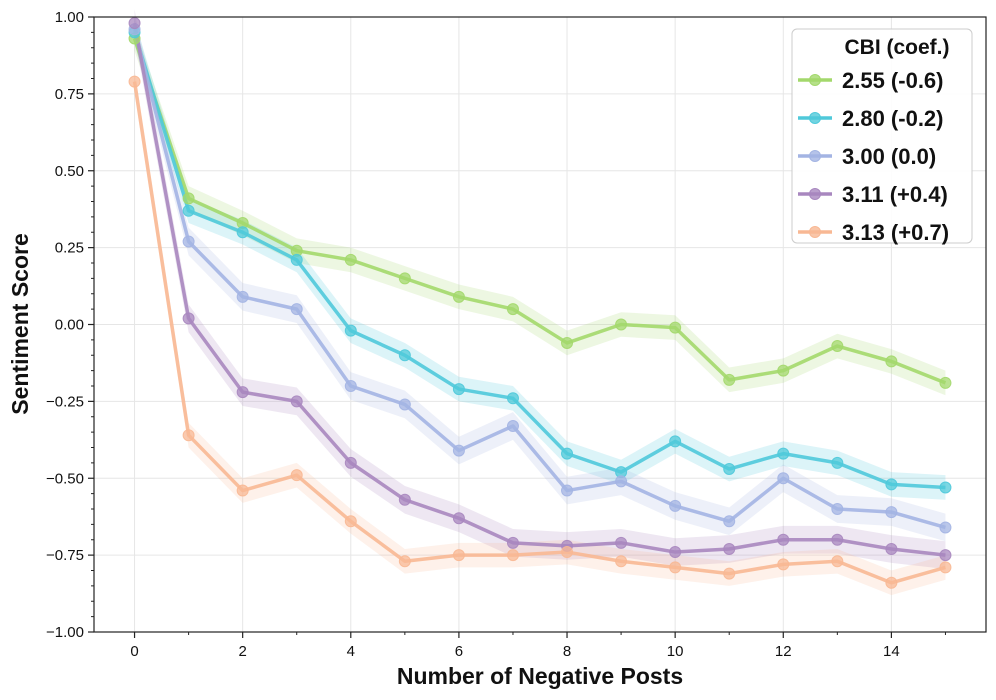  What do you see at coordinates (65, 632) in the screenshot?
I see `y-tick-label: −1.00` at bounding box center [65, 632].